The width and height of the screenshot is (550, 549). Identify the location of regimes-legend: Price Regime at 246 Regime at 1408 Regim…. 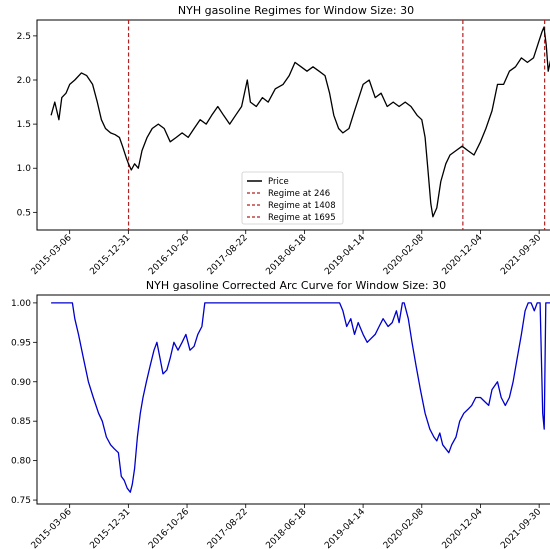
(292, 198).